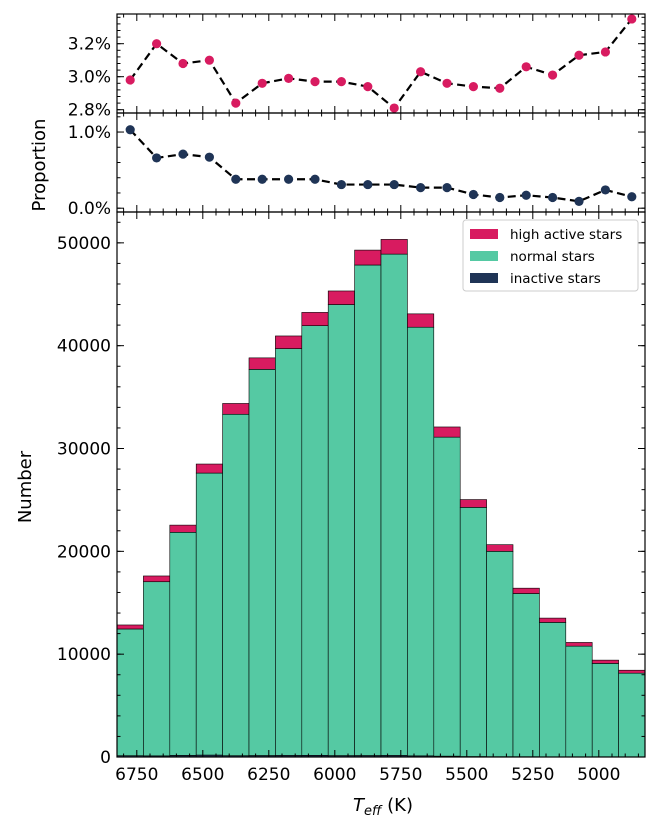  I want to click on x-axis-label: Teff (K), so click(383, 807).